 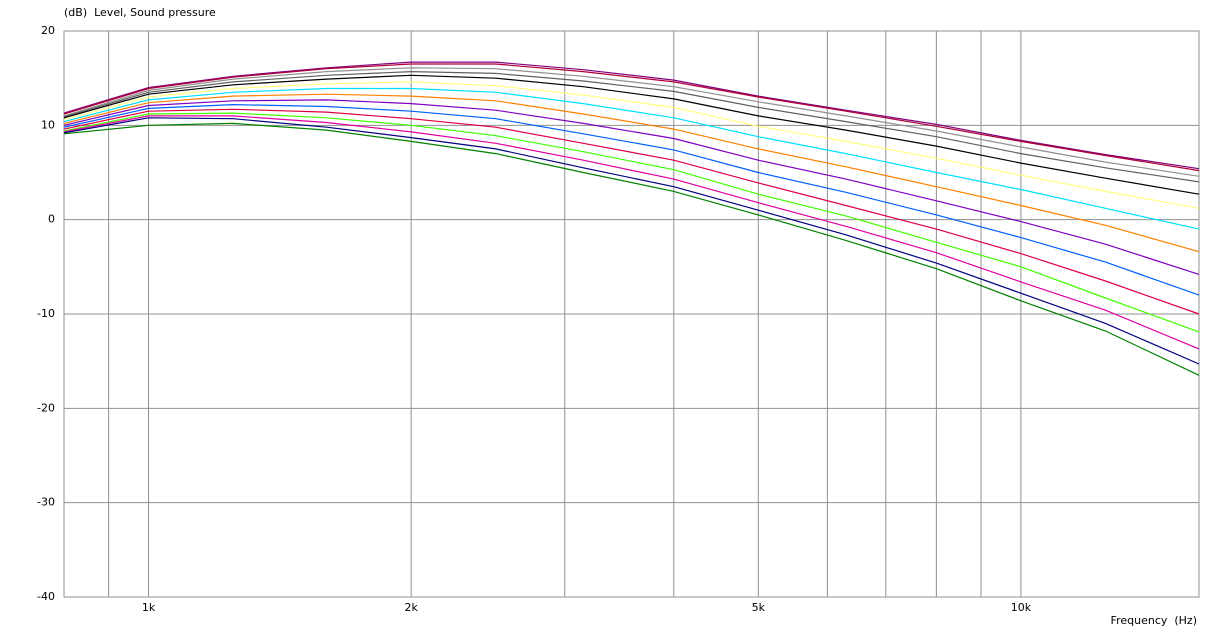 I want to click on y-tick-label: -30, so click(x=46, y=502).